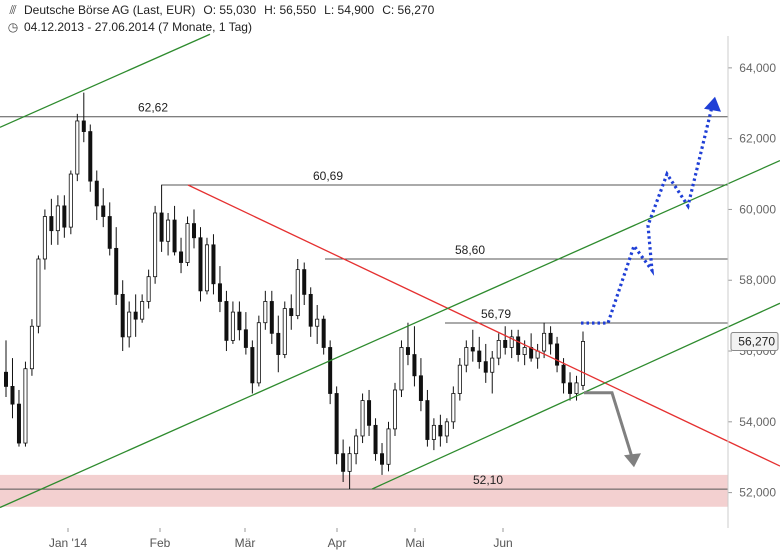  What do you see at coordinates (337, 543) in the screenshot?
I see `x-tick-label: Apr` at bounding box center [337, 543].